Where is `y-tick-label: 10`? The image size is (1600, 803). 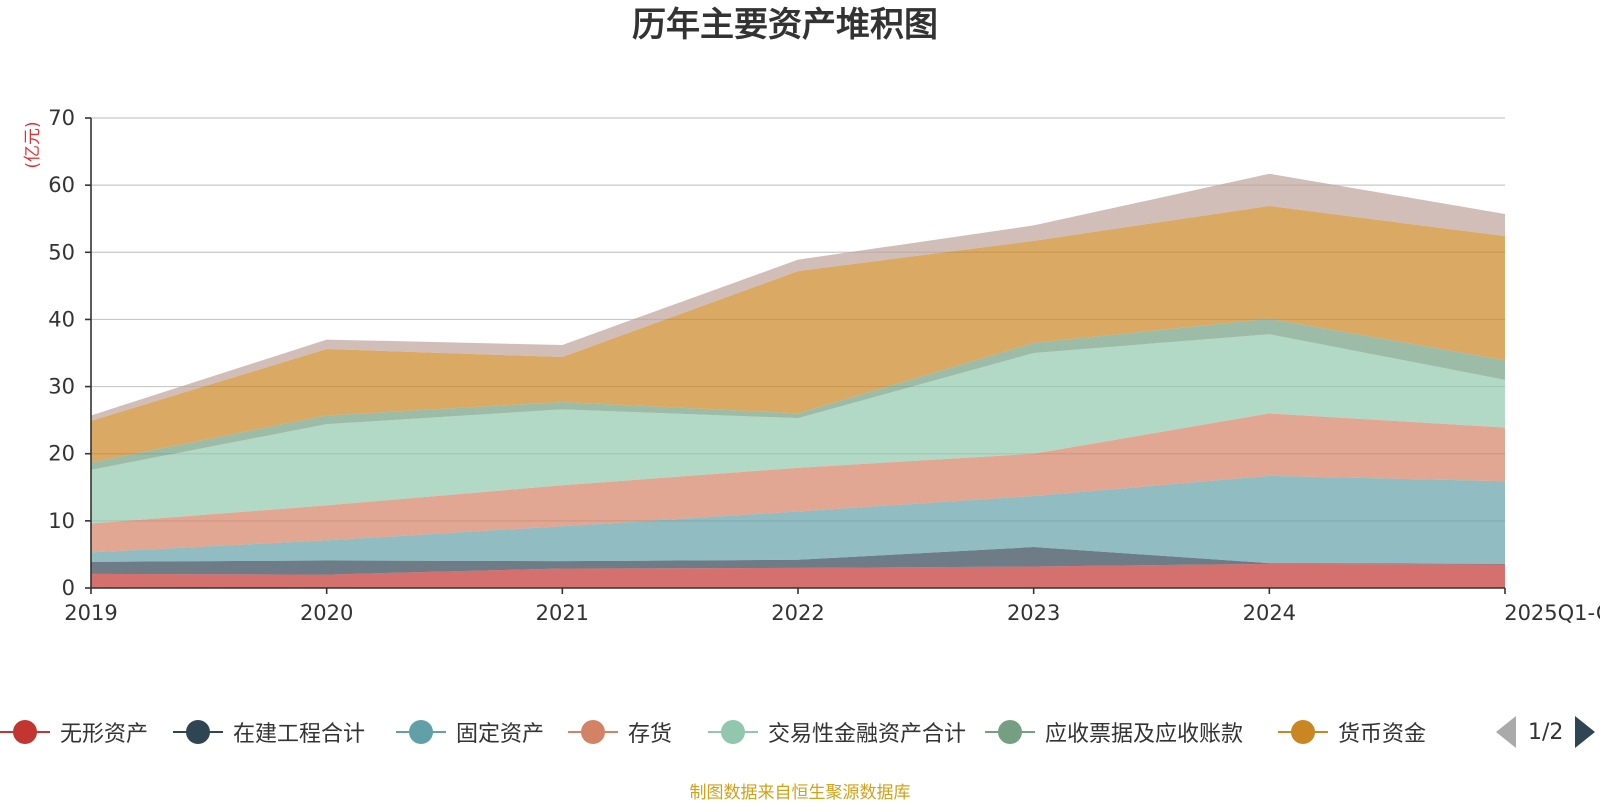
y-tick-label: 10 is located at coordinates (61, 521).